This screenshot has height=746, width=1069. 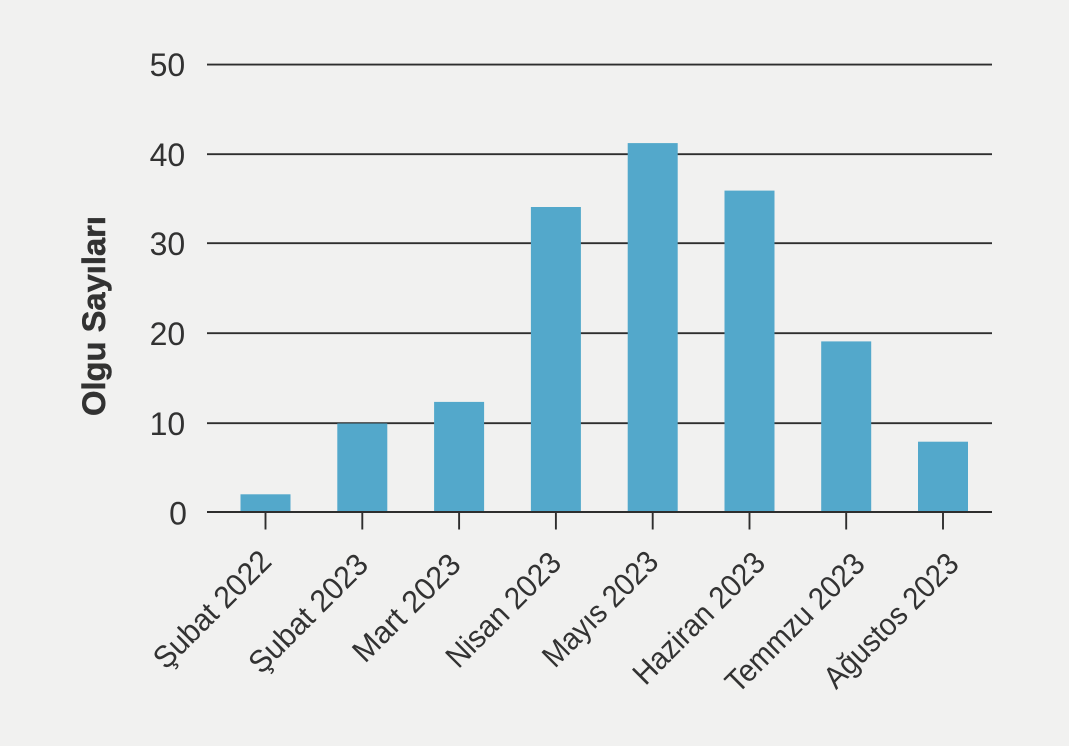 I want to click on svg-text: 40, so click(x=168, y=155).